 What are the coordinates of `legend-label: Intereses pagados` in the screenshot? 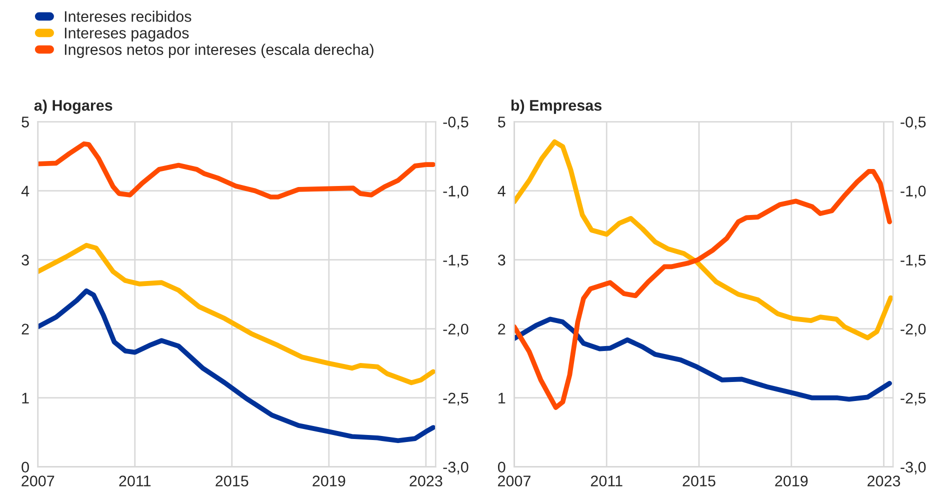 It's located at (126, 34).